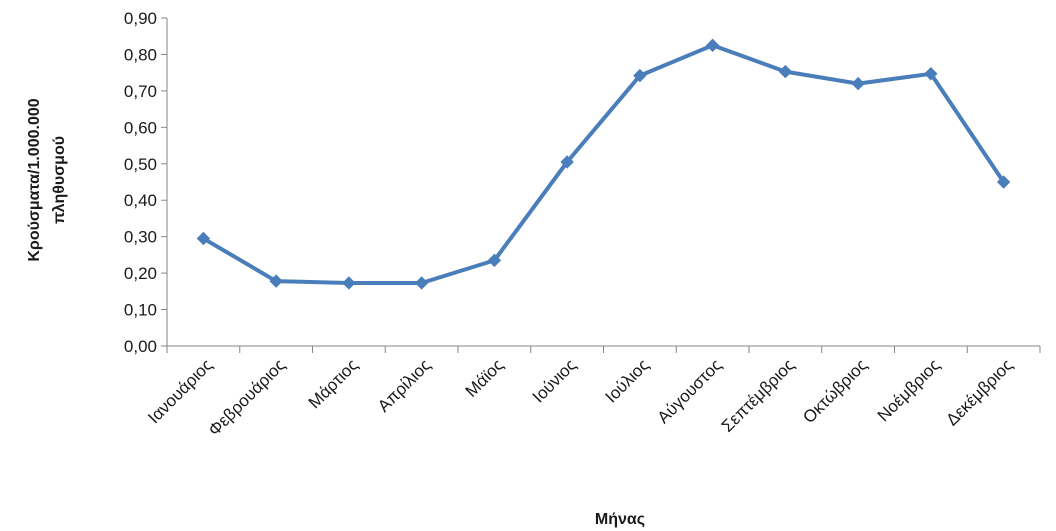  What do you see at coordinates (140, 310) in the screenshot?
I see `y-tick-label: 0,10` at bounding box center [140, 310].